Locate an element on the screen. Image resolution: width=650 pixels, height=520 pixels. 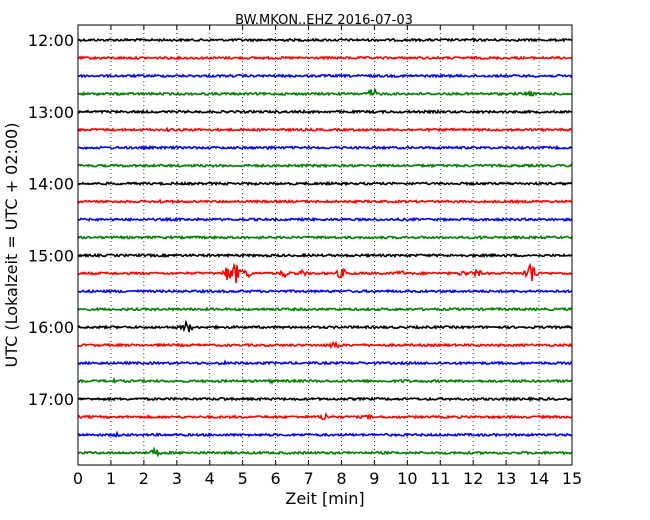
x-tick-label: 0 is located at coordinates (78, 478).